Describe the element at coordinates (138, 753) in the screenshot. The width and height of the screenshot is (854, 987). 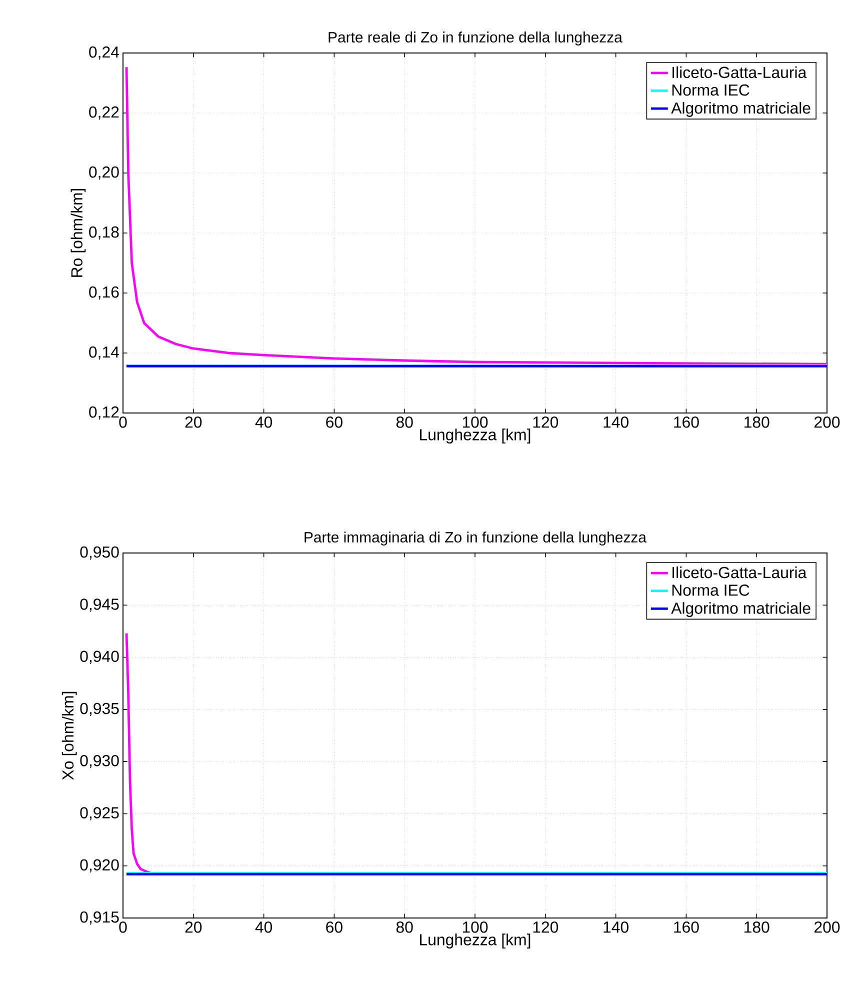
I see `line-series` at that location.